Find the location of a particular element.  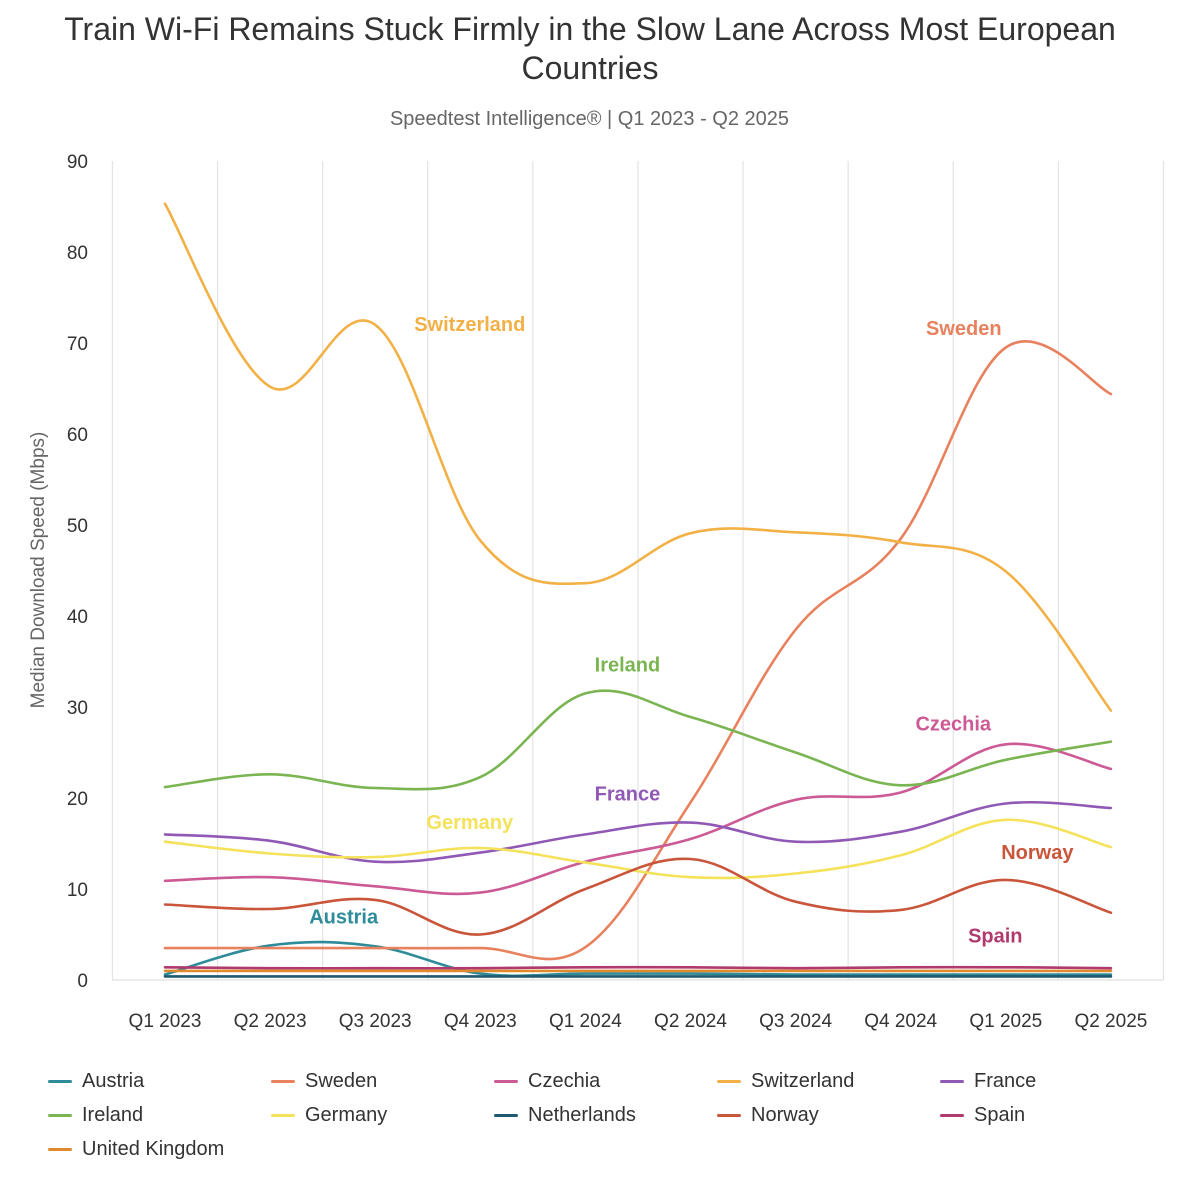

series-label-austria: Austria is located at coordinates (344, 918).